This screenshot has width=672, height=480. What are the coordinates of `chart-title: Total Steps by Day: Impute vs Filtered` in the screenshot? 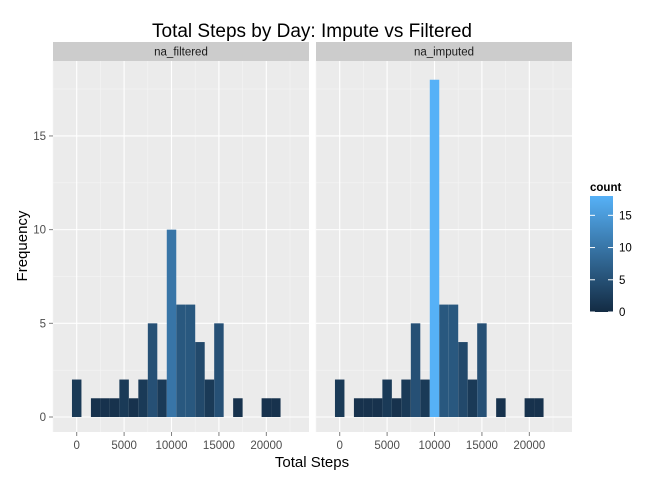 It's located at (312, 31).